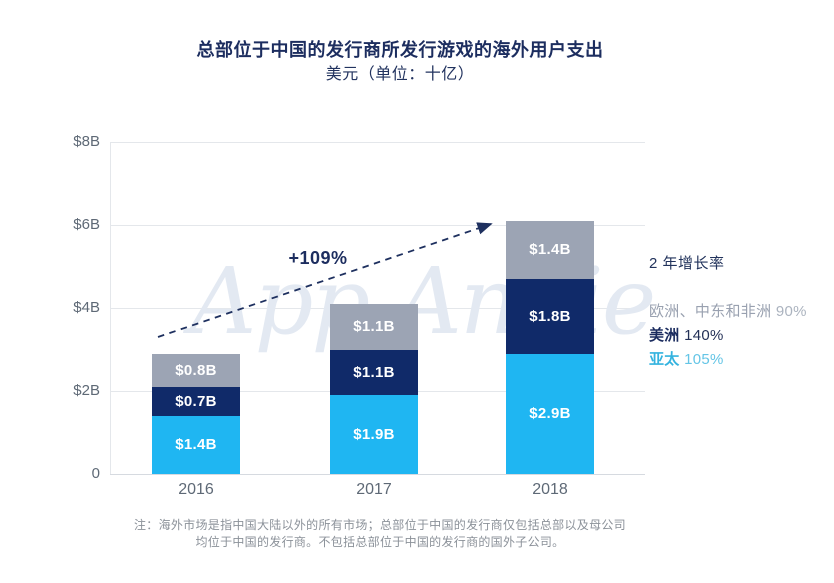 This screenshot has height=583, width=834. What do you see at coordinates (86, 307) in the screenshot?
I see `y-axis-tick-label: $4B` at bounding box center [86, 307].